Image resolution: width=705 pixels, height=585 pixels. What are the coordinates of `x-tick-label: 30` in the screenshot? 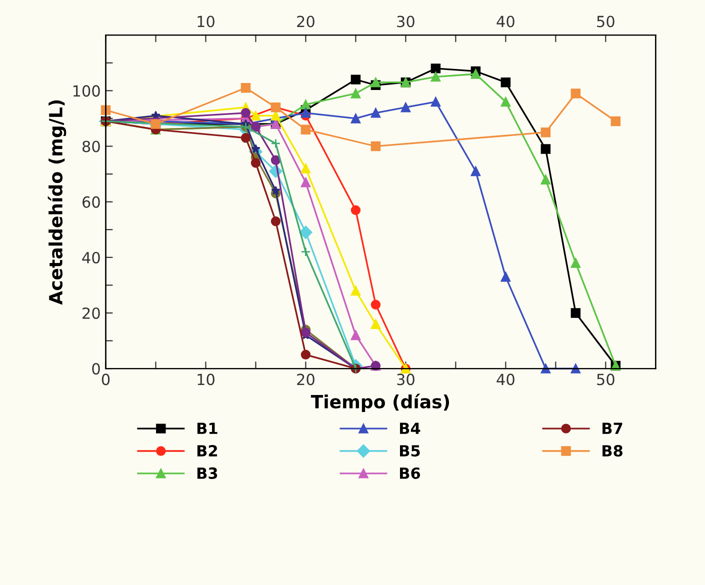 It's located at (405, 380).